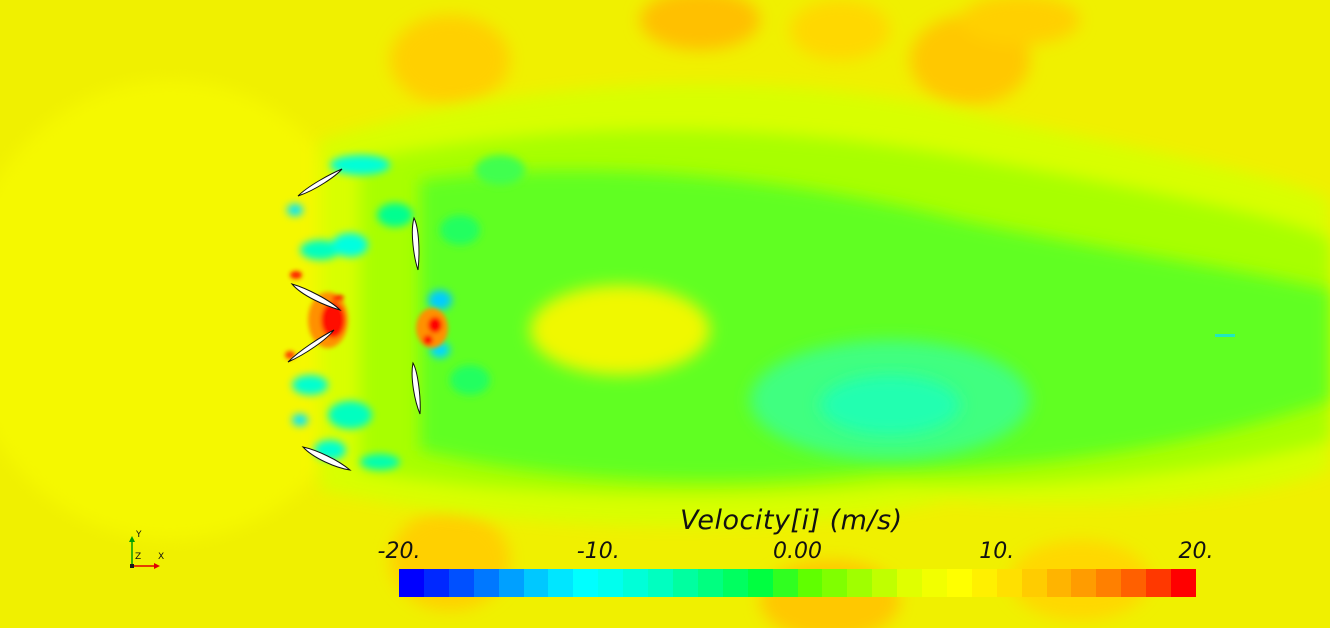 The height and width of the screenshot is (628, 1330). I want to click on axis-triad: Y Z X, so click(146, 549).